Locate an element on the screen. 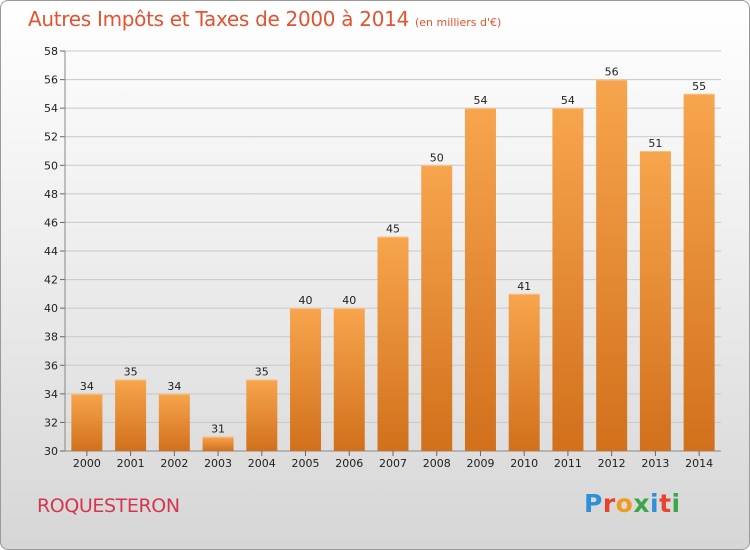 This screenshot has width=750, height=550. y-tick-label: 44 is located at coordinates (51, 251).